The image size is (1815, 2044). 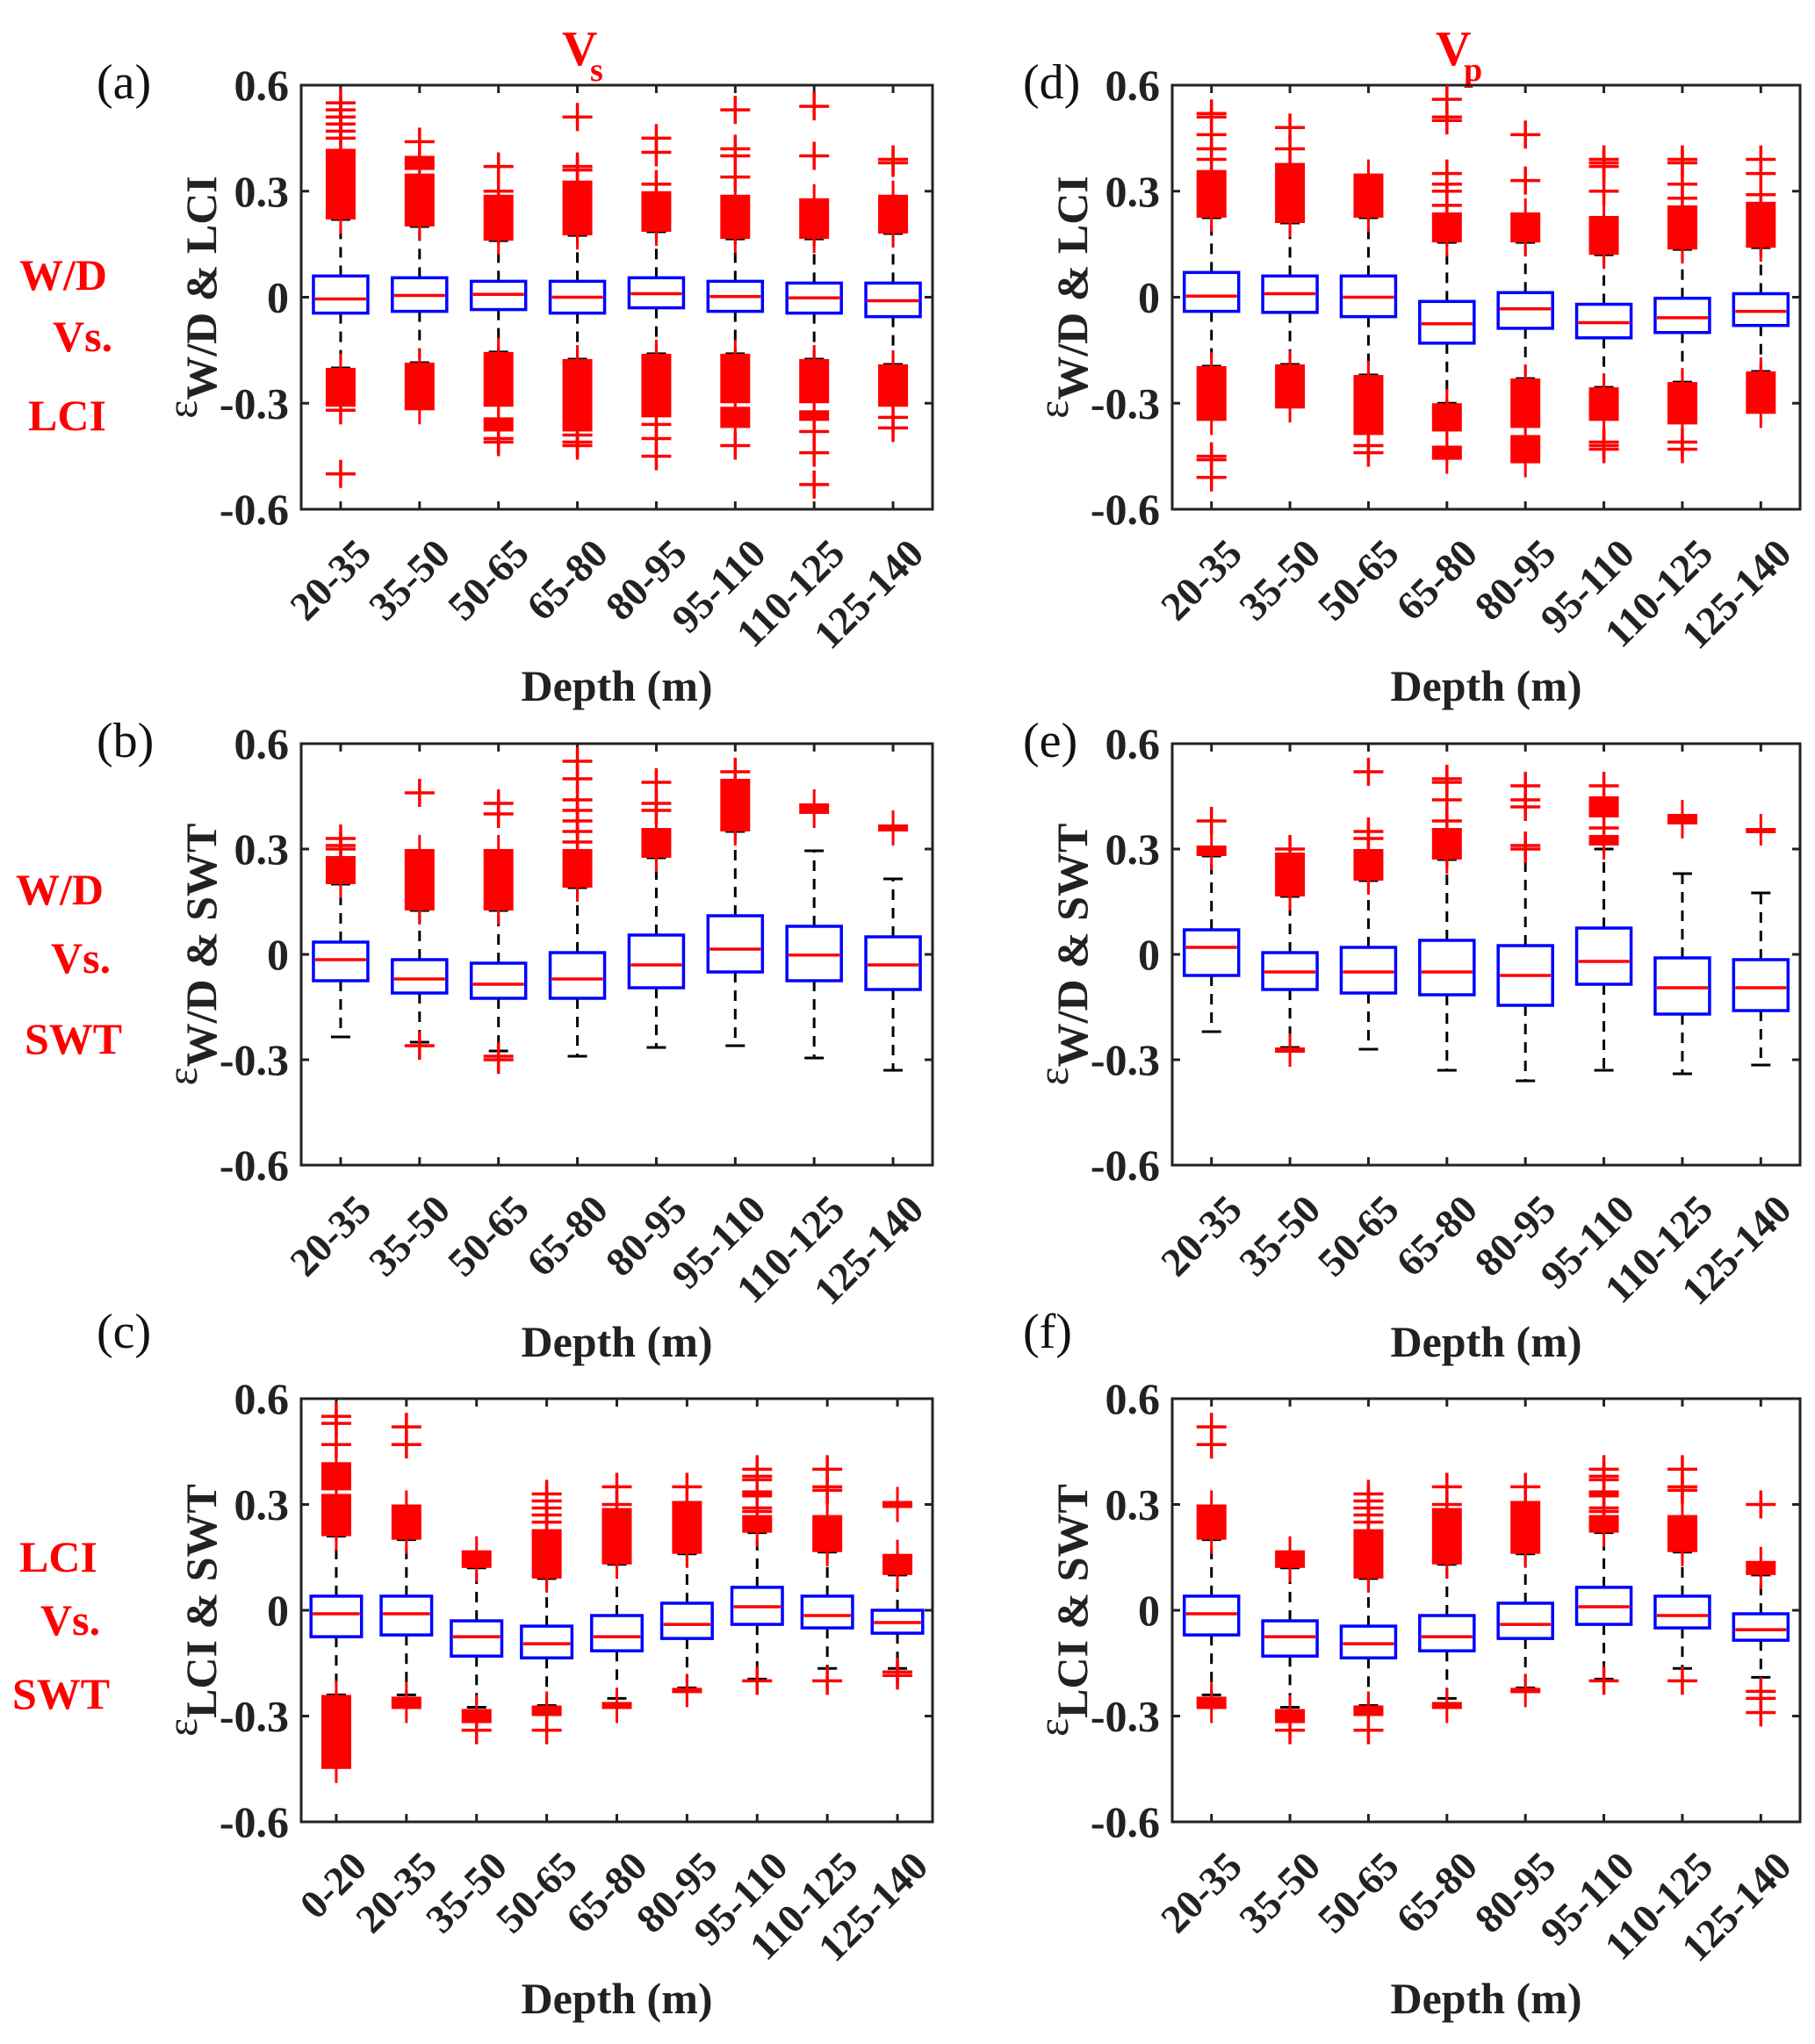 What do you see at coordinates (1072, 288) in the screenshot?
I see `y-axis-label-subscript: W/D & LCI` at bounding box center [1072, 288].